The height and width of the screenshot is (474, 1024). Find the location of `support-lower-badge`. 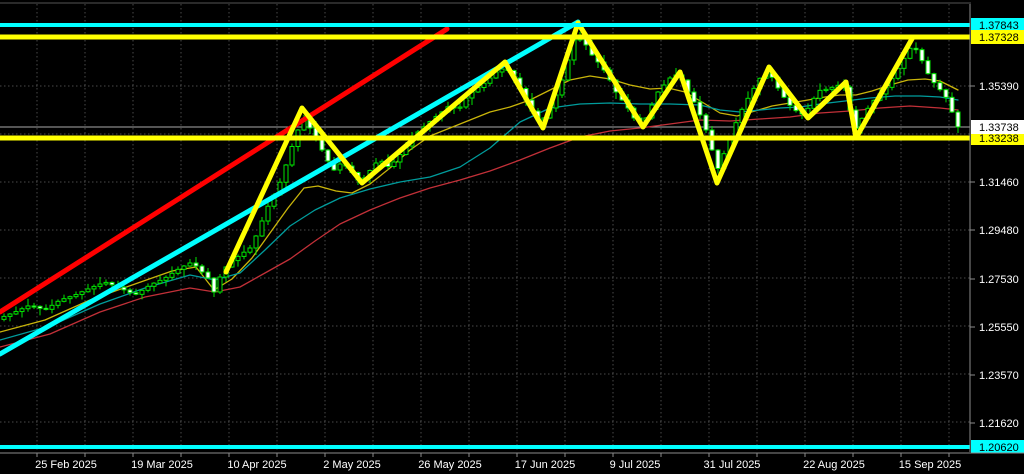

support-lower-badge is located at coordinates (997, 447).